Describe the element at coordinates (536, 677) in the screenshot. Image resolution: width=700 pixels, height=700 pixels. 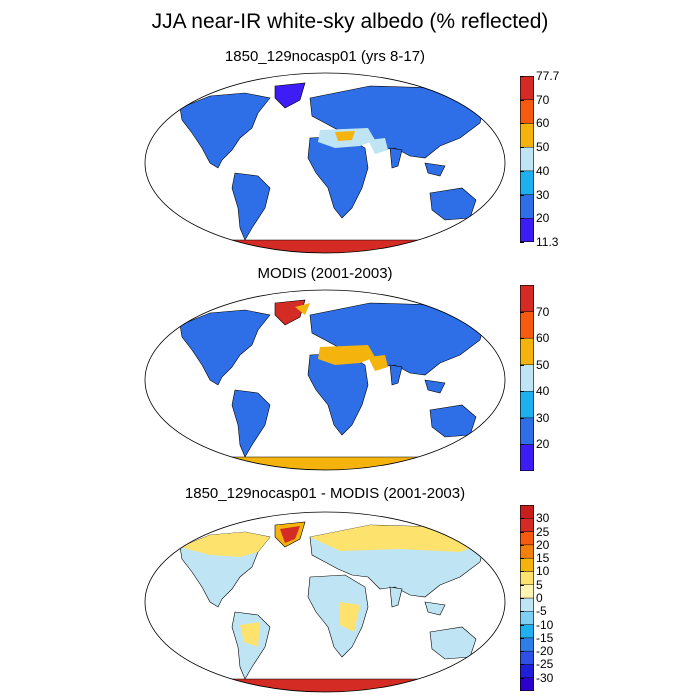
I see `colorbar-tick-label: -30` at that location.